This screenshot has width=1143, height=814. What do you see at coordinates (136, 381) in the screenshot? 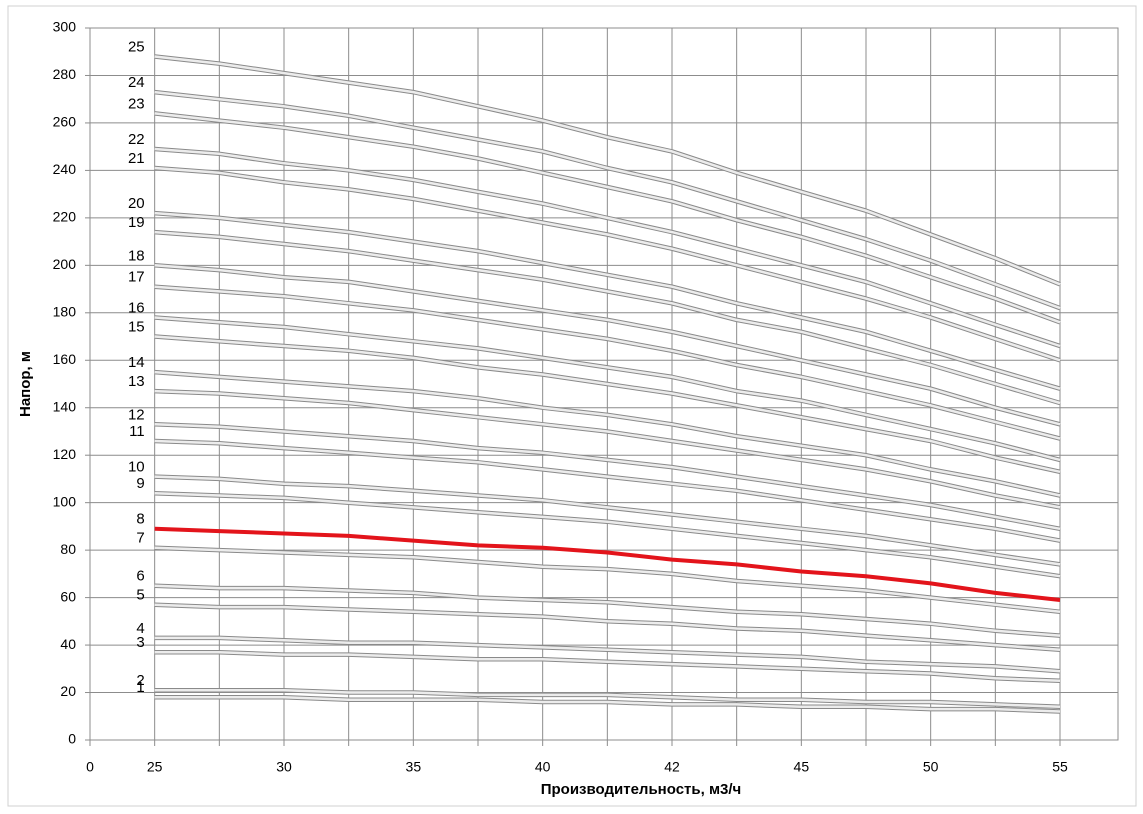
I see `series-label: 13` at bounding box center [136, 381].